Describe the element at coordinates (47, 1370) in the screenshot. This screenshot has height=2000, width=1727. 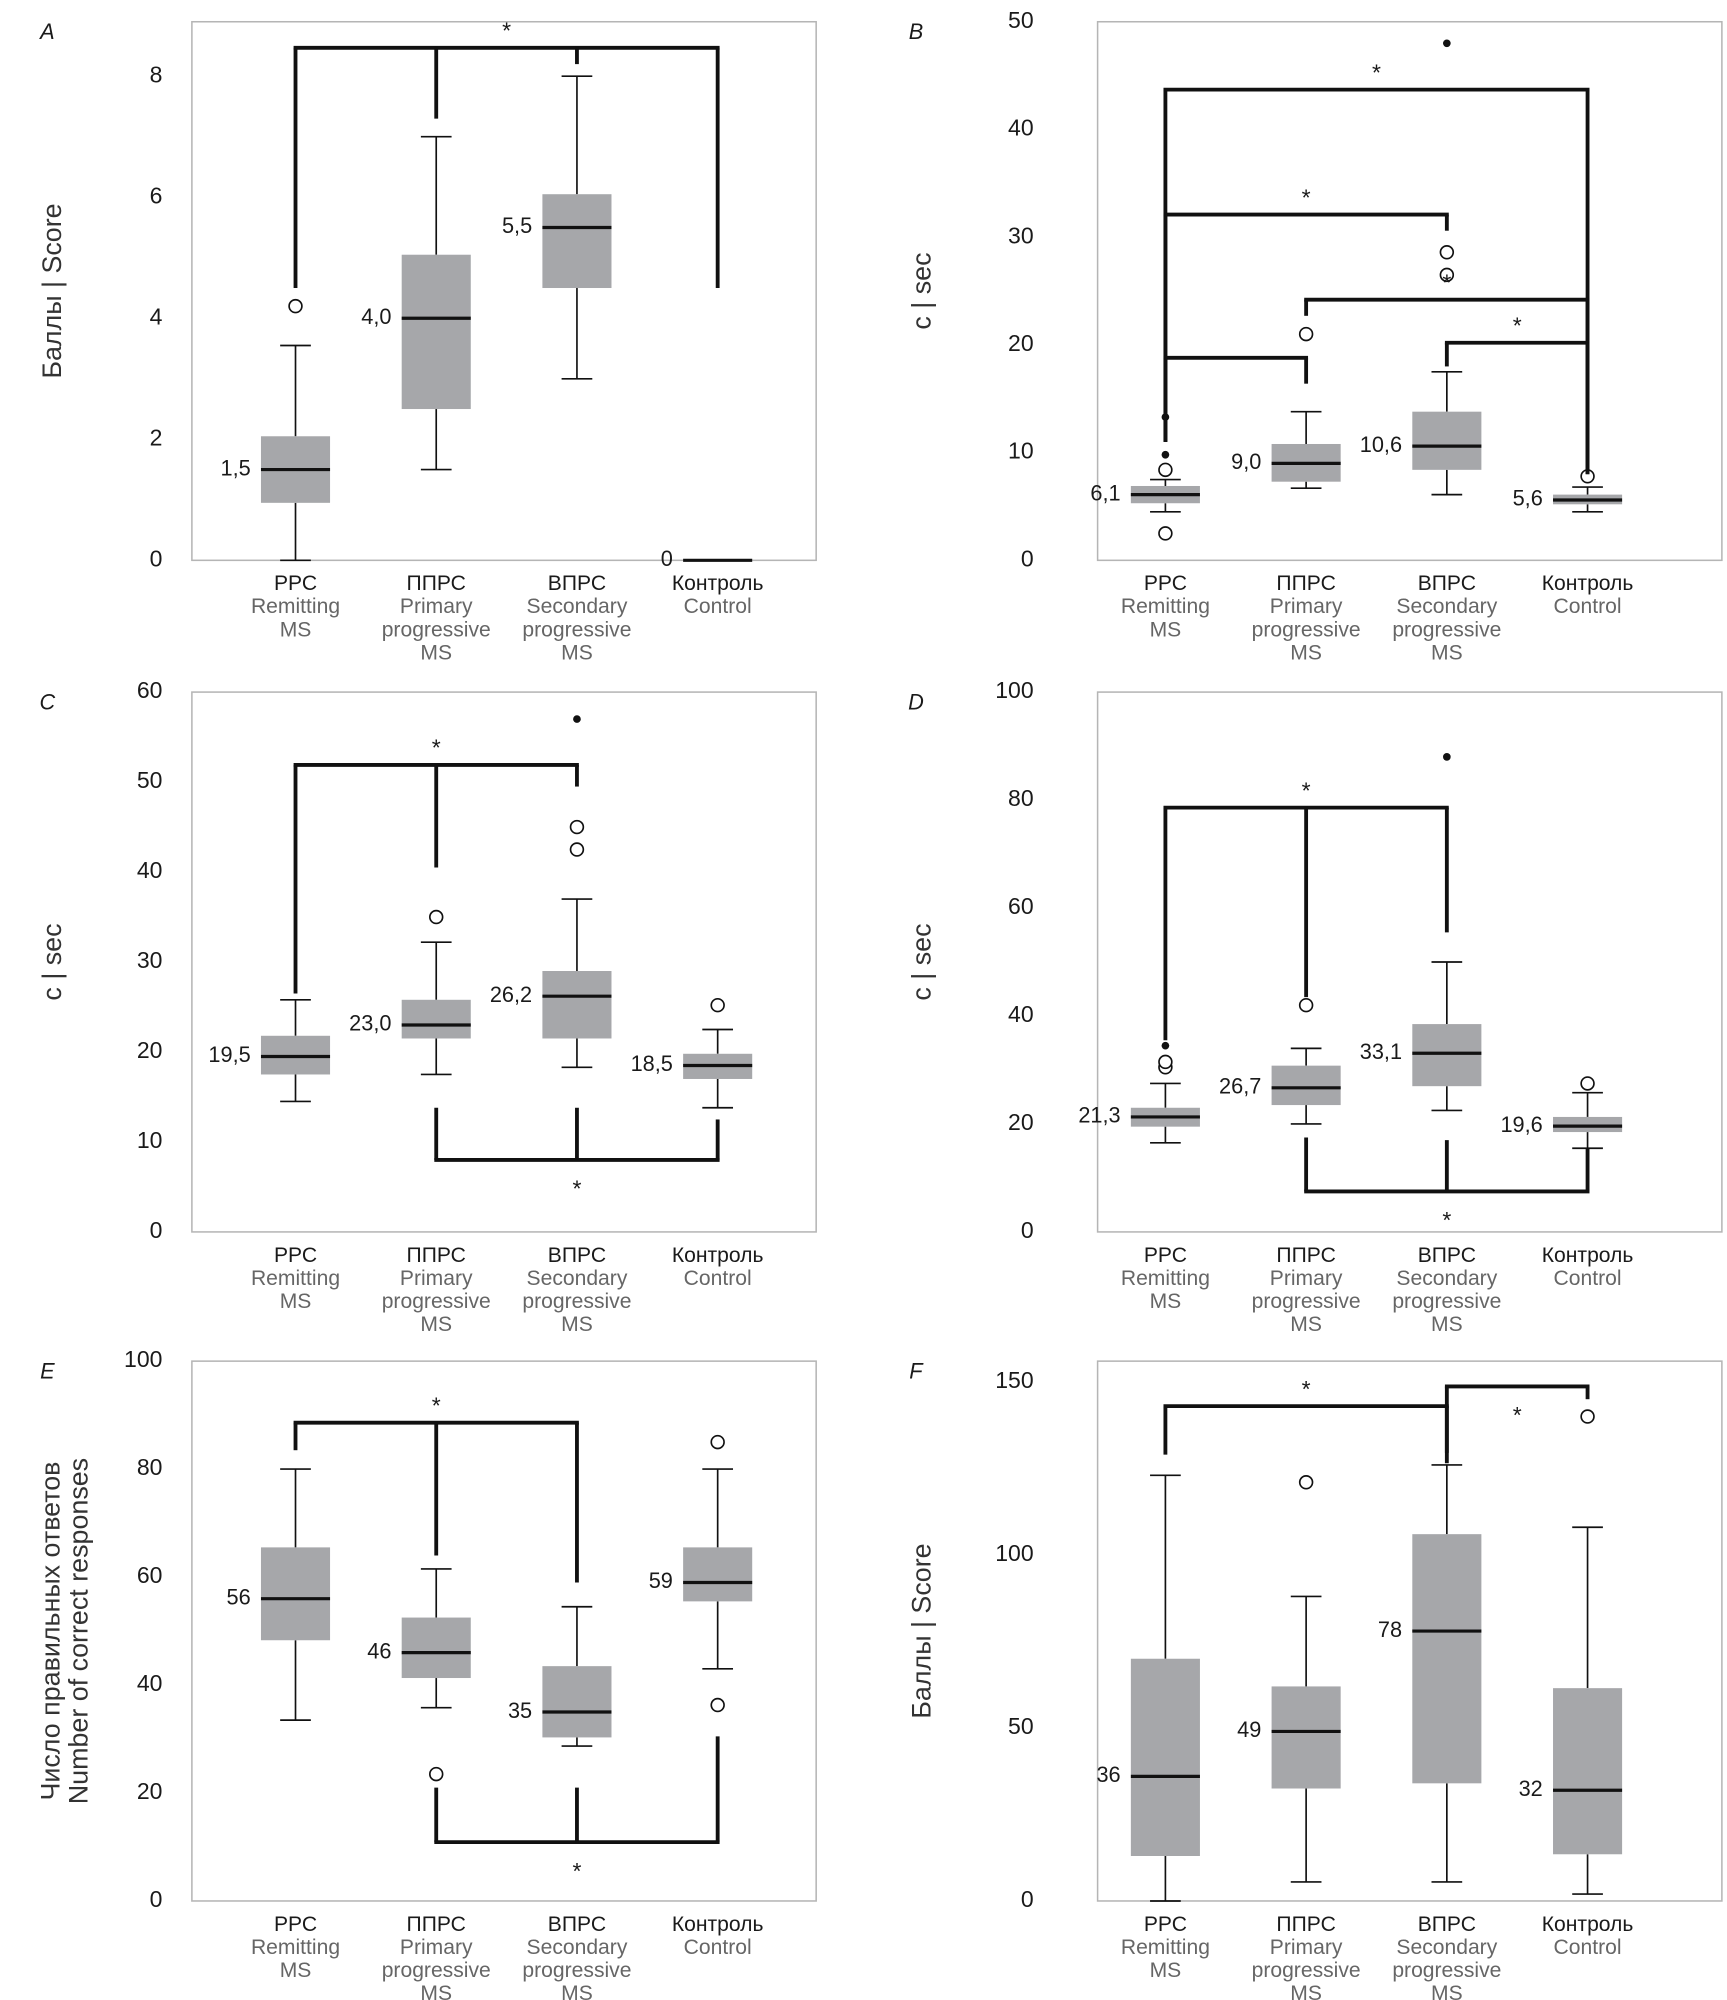
I see `panel-label: E` at that location.